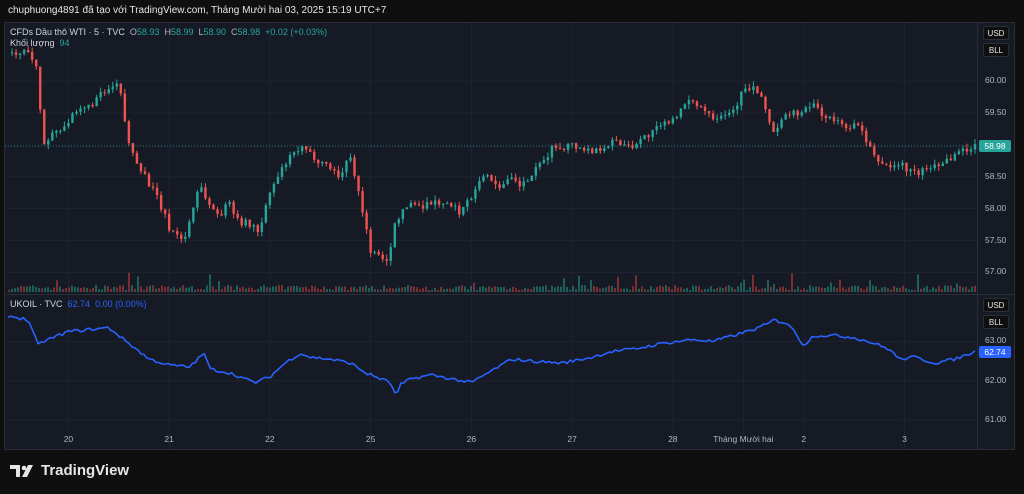 This screenshot has height=494, width=1024. I want to click on unit-button-bottom: BLL, so click(996, 322).